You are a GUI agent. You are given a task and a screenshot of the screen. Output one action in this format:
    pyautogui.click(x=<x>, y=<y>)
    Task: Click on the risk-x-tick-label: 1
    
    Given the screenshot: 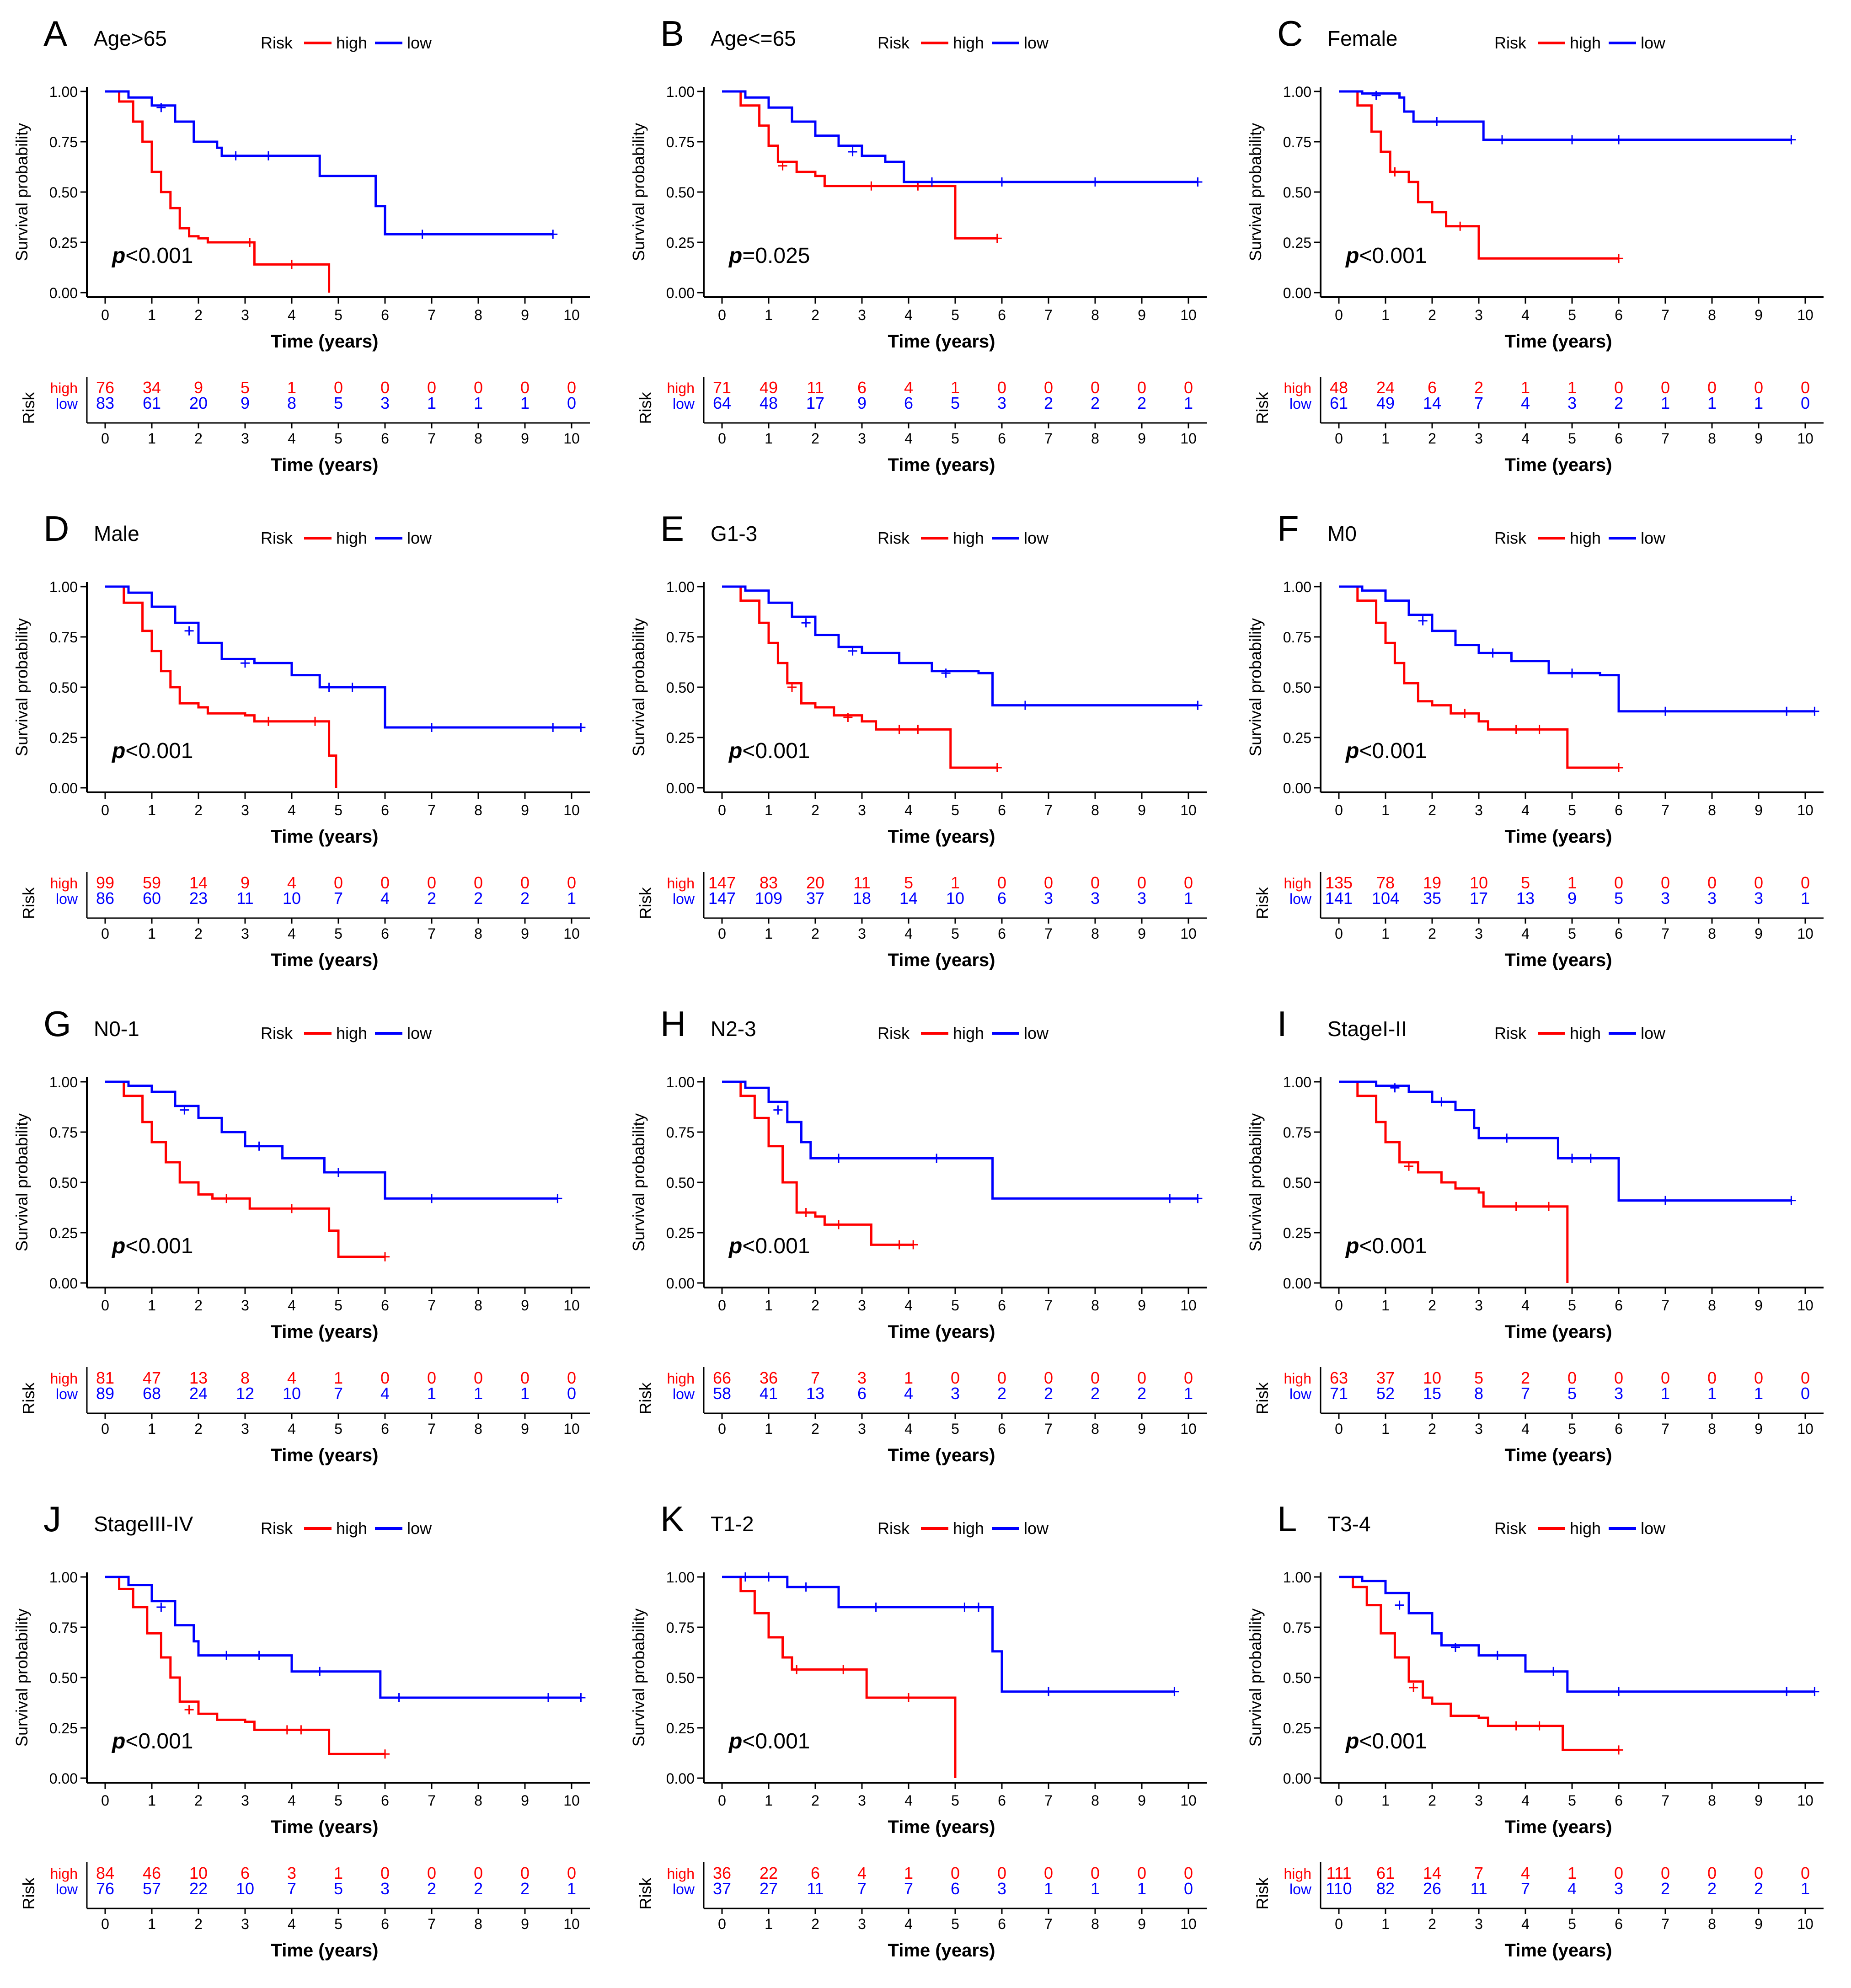 What is the action you would take?
    pyautogui.click(x=769, y=933)
    